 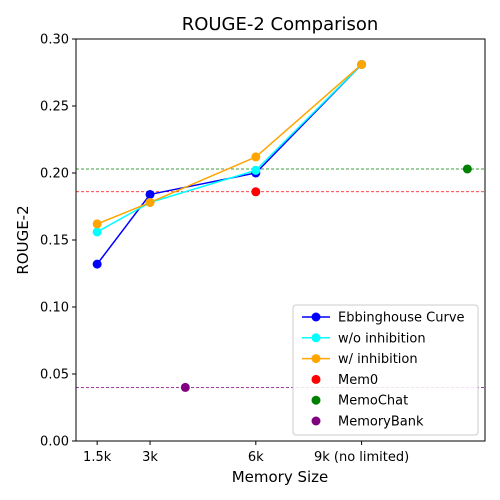 I want to click on chart-title: ROUGE-2 Comparison, so click(x=280, y=24).